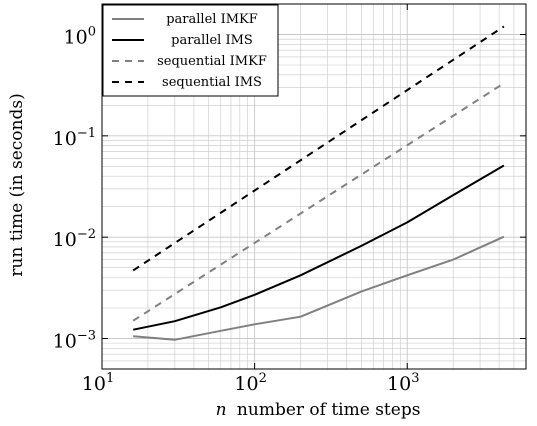 The width and height of the screenshot is (537, 426). I want to click on x-tick-exponent: 2, so click(263, 378).